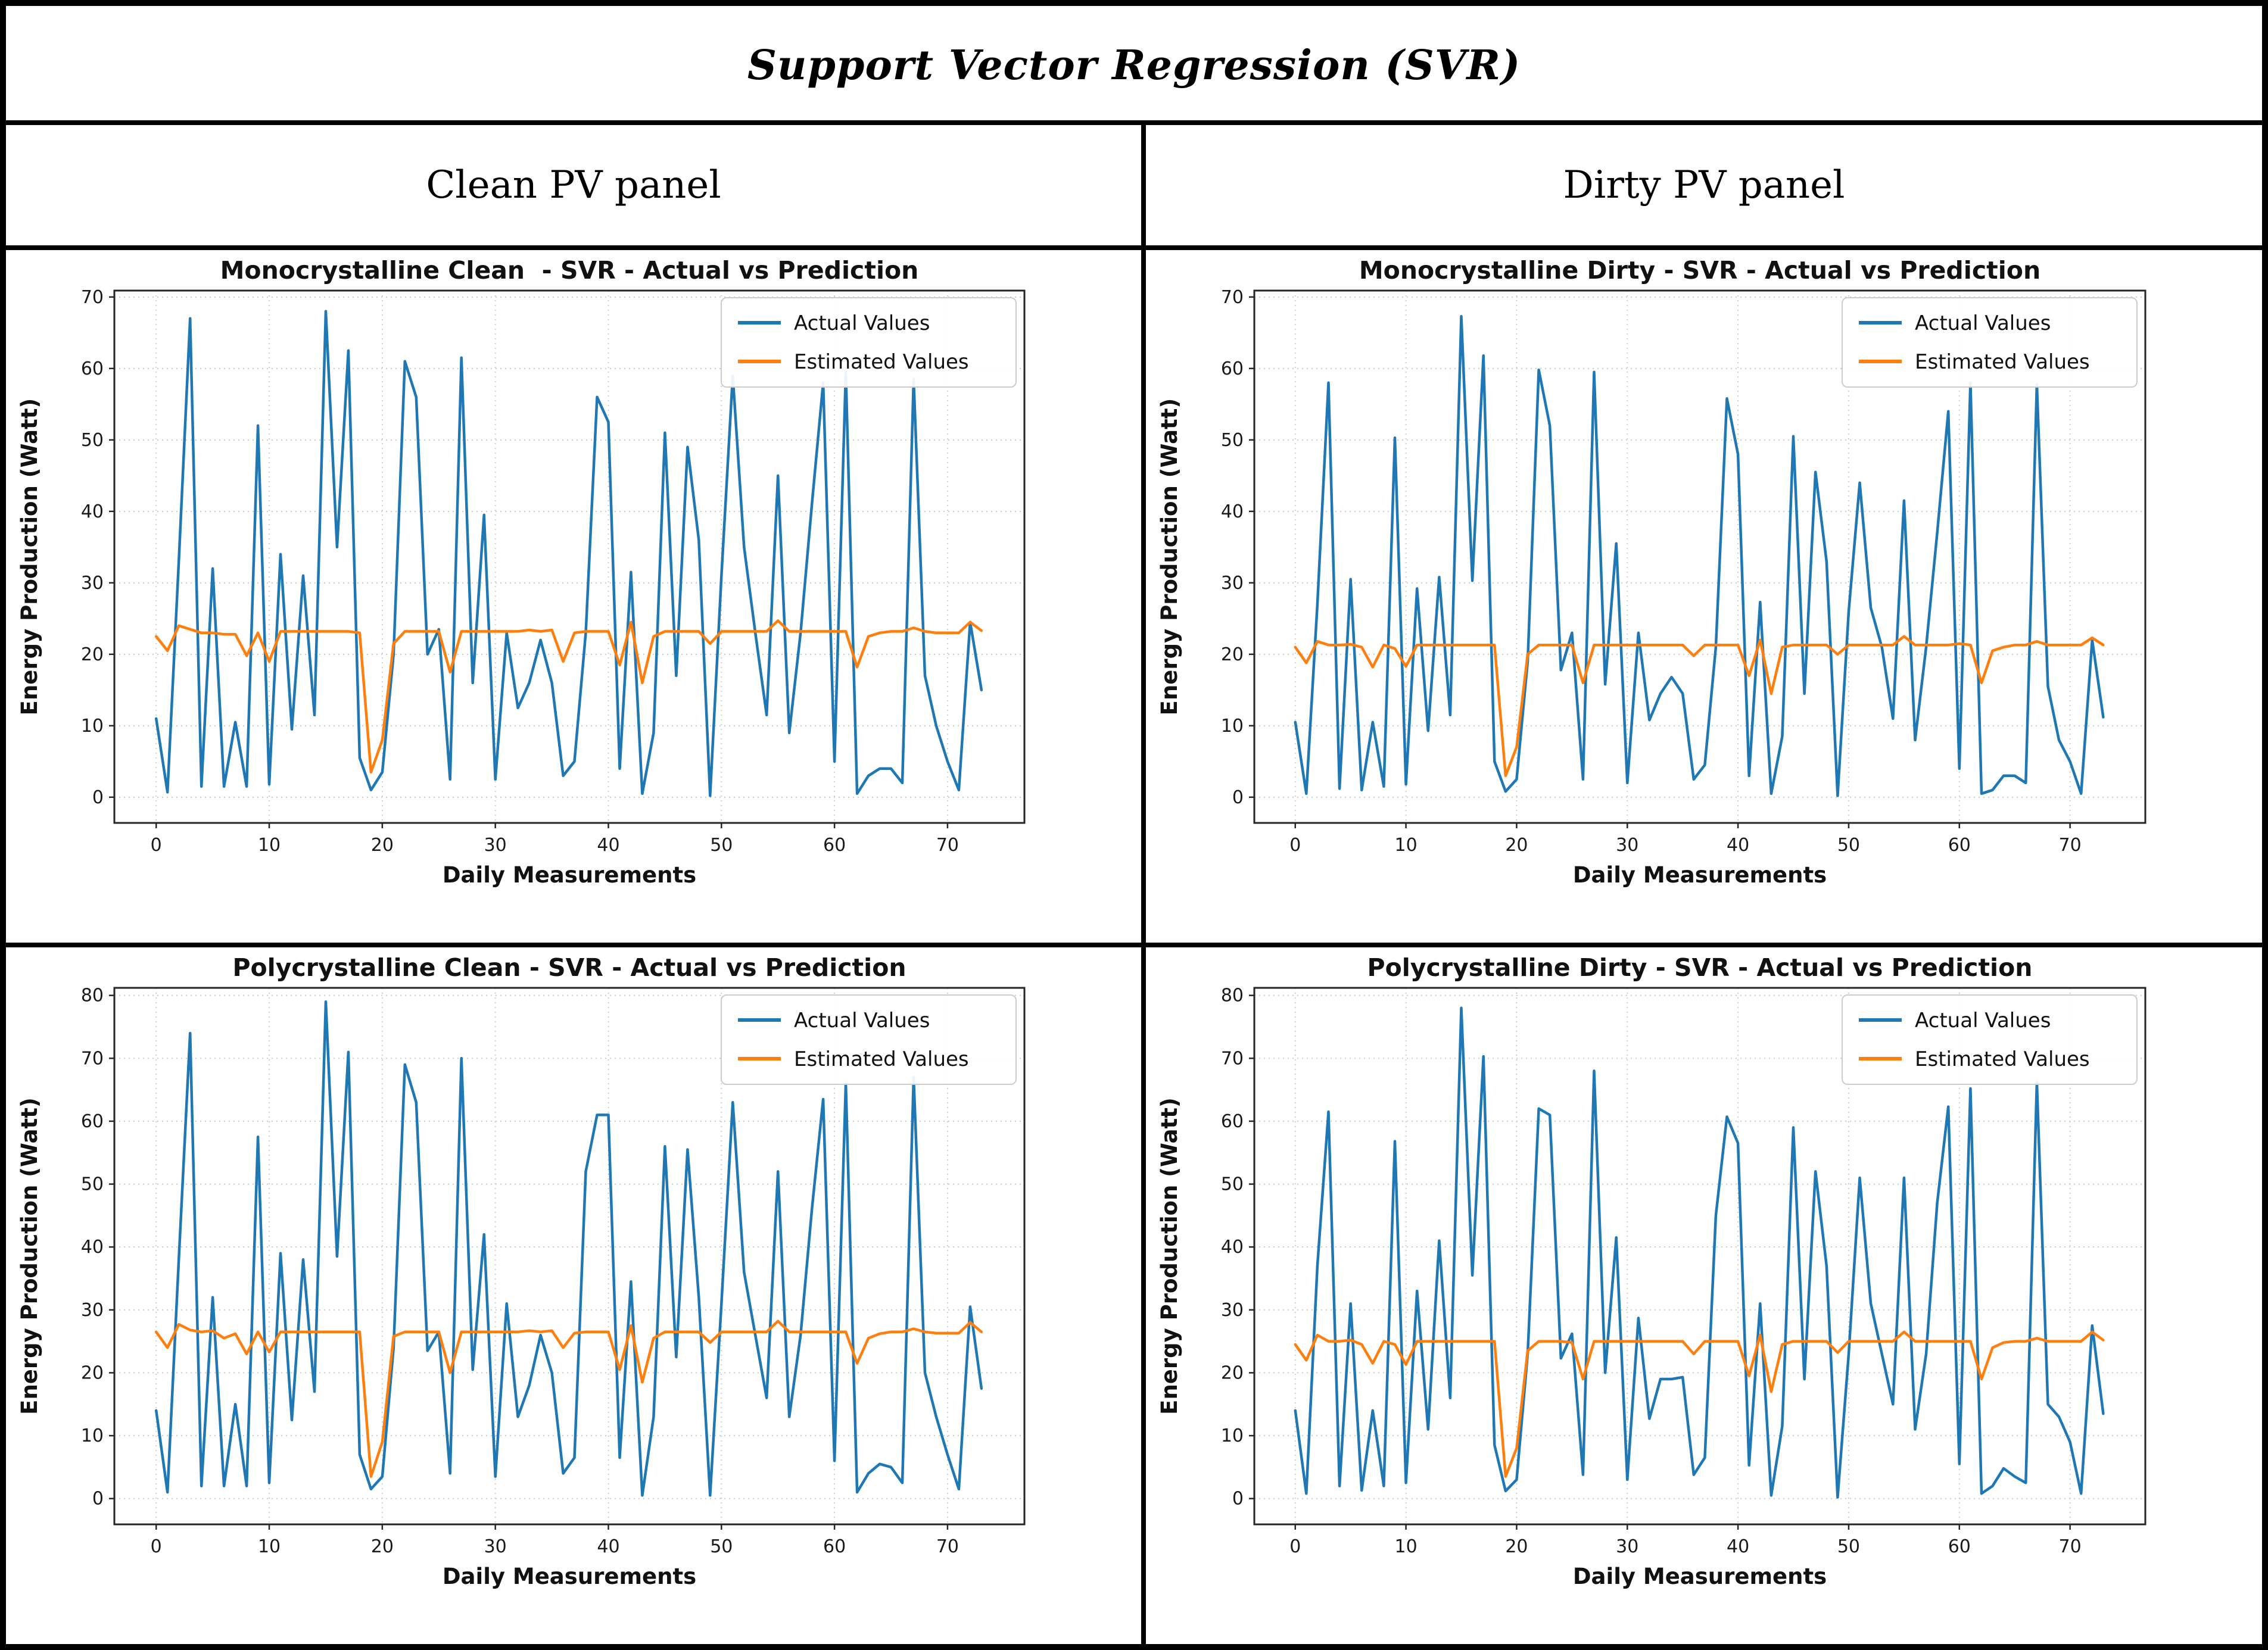 This screenshot has width=2268, height=1650. Describe the element at coordinates (2070, 1546) in the screenshot. I see `poly-dirty-xtick-label: 70` at that location.